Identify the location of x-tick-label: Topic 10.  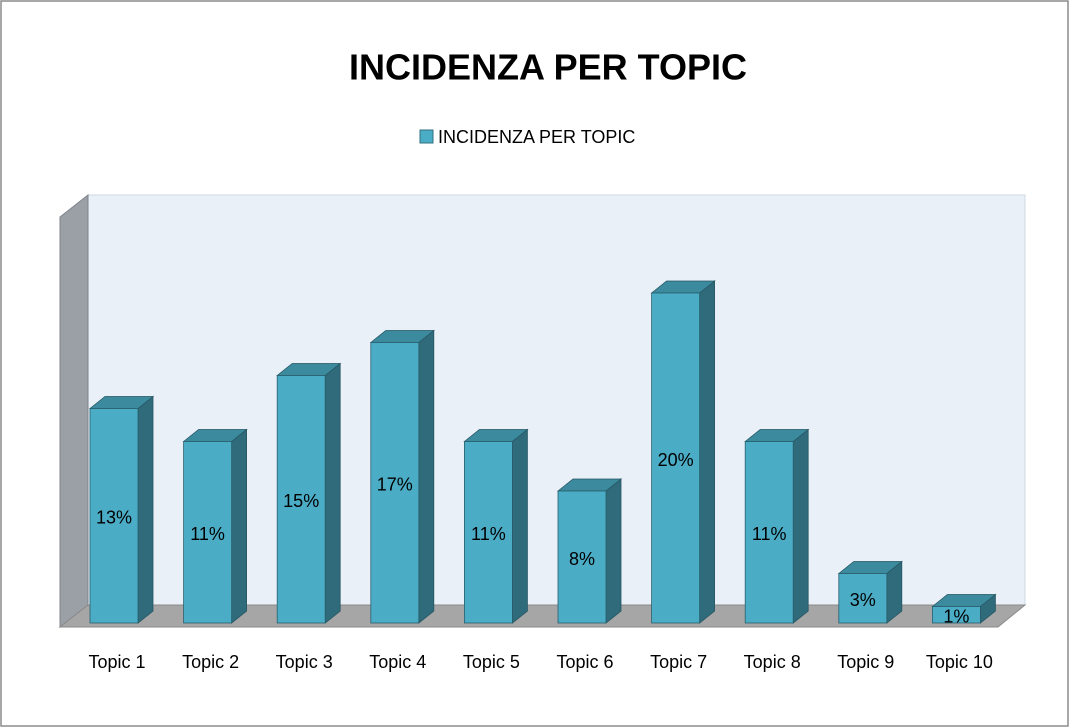
(959, 662).